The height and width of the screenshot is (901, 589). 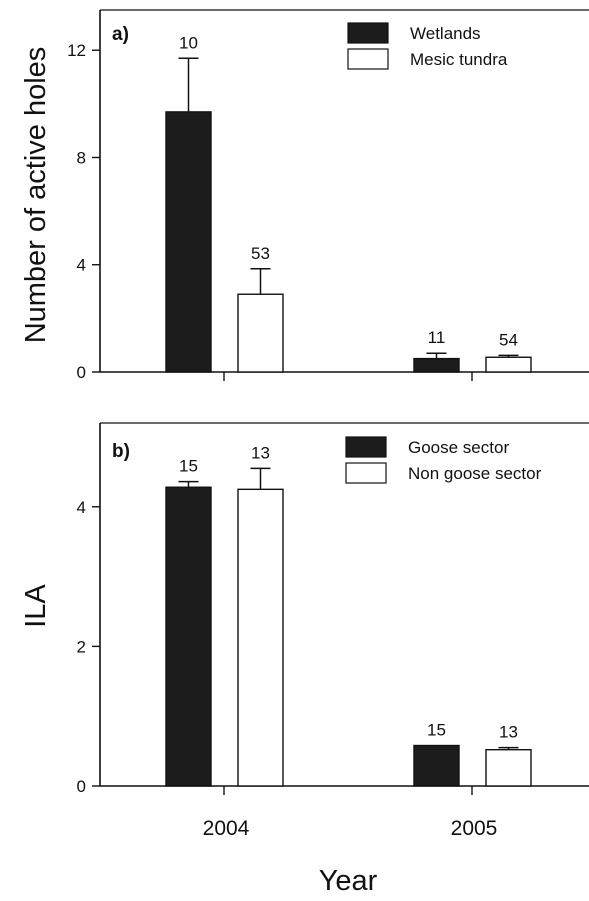 I want to click on panel-a-legend-label: Wetlands, so click(x=445, y=33).